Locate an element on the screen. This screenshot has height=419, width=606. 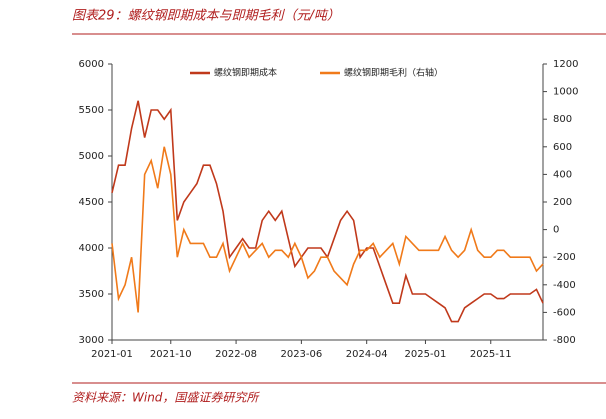
y2-tick-label: -200 is located at coordinates (564, 257).